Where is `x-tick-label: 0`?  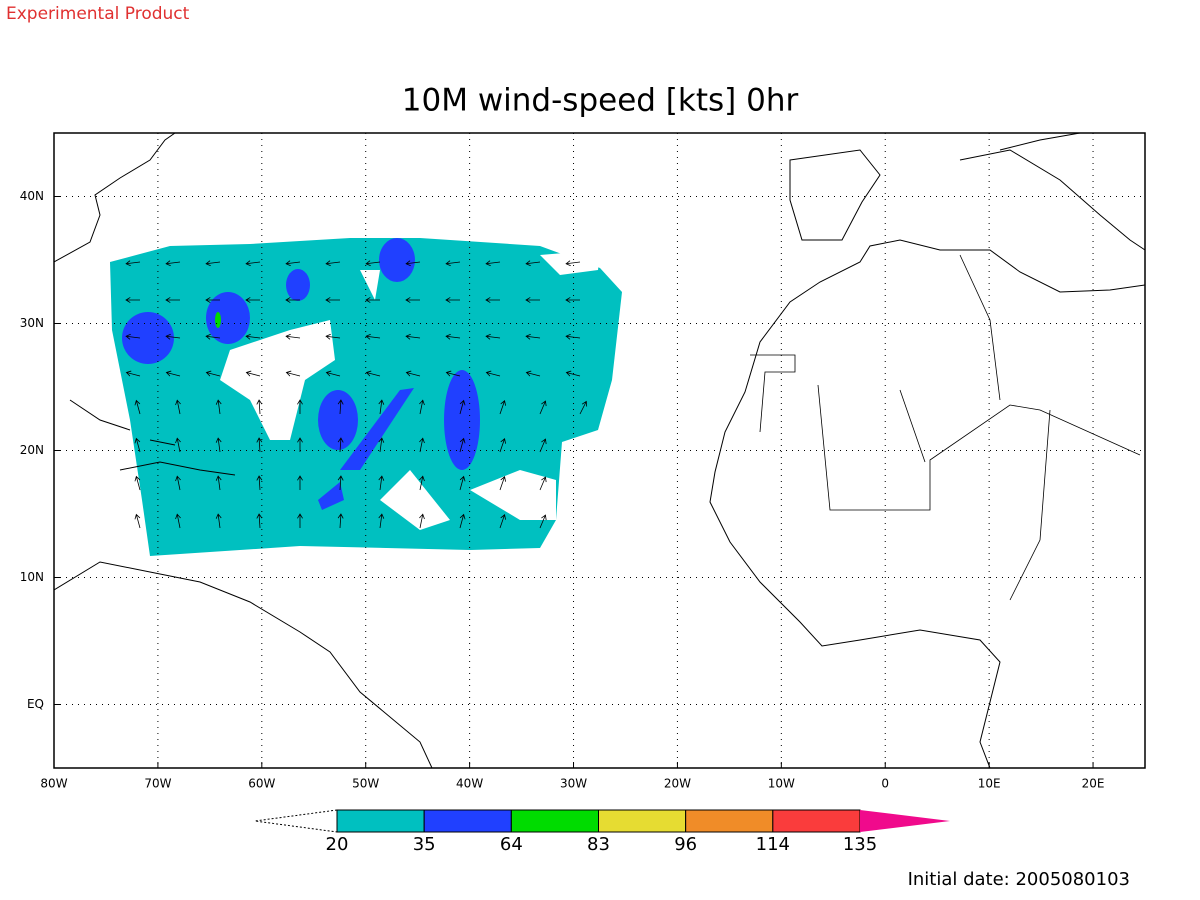 x-tick-label: 0 is located at coordinates (885, 784).